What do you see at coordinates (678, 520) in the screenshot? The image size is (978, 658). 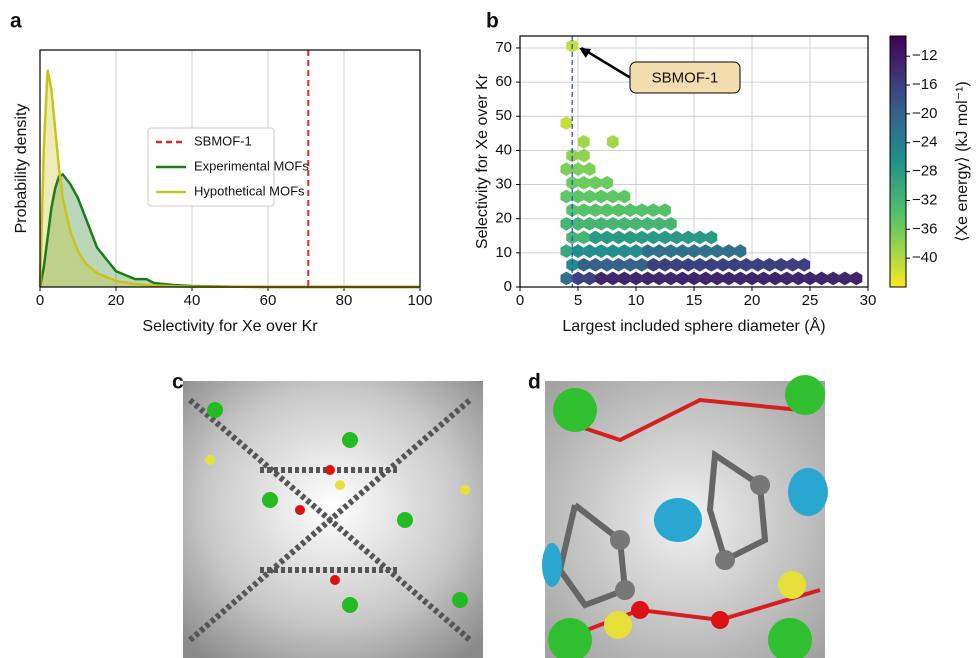 I see `xe-density` at bounding box center [678, 520].